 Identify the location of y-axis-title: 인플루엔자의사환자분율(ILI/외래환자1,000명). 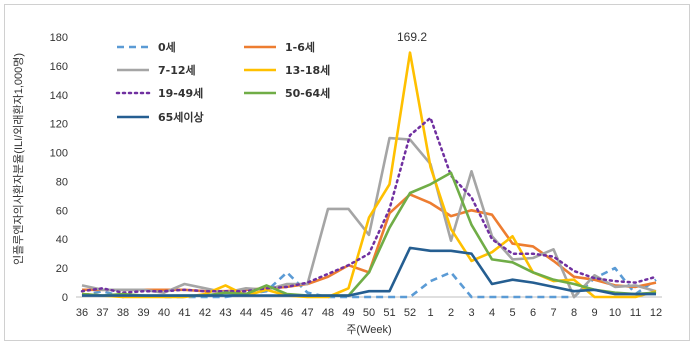
(18, 159).